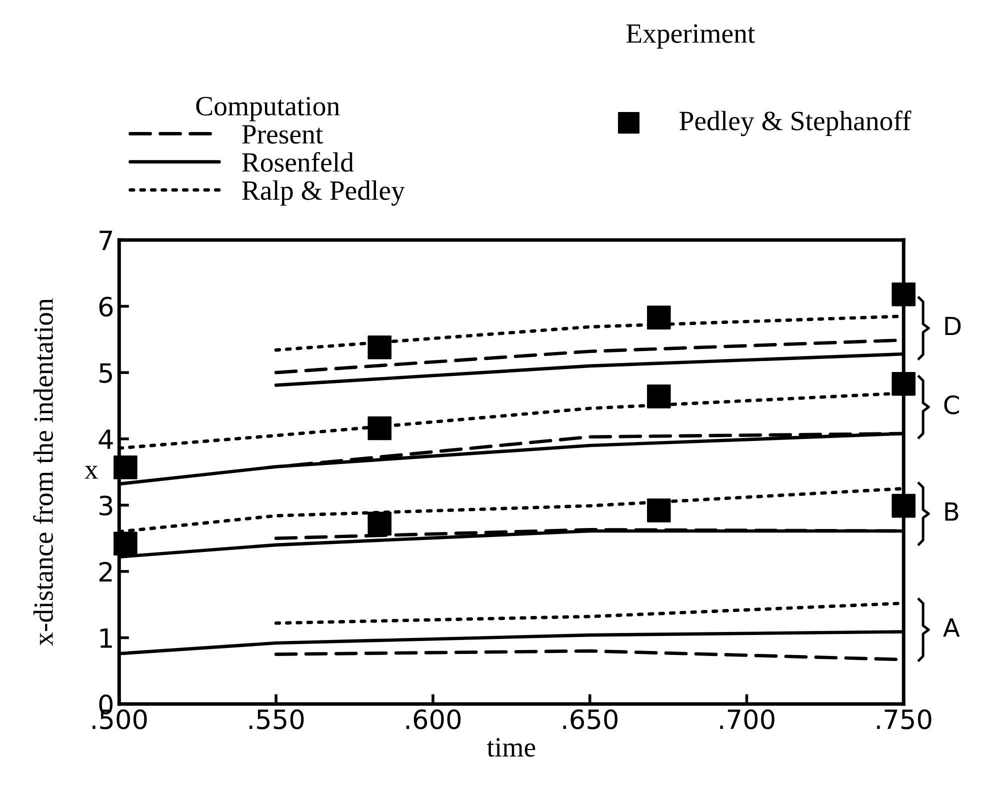  I want to click on x-tick-label: .600, so click(433, 719).